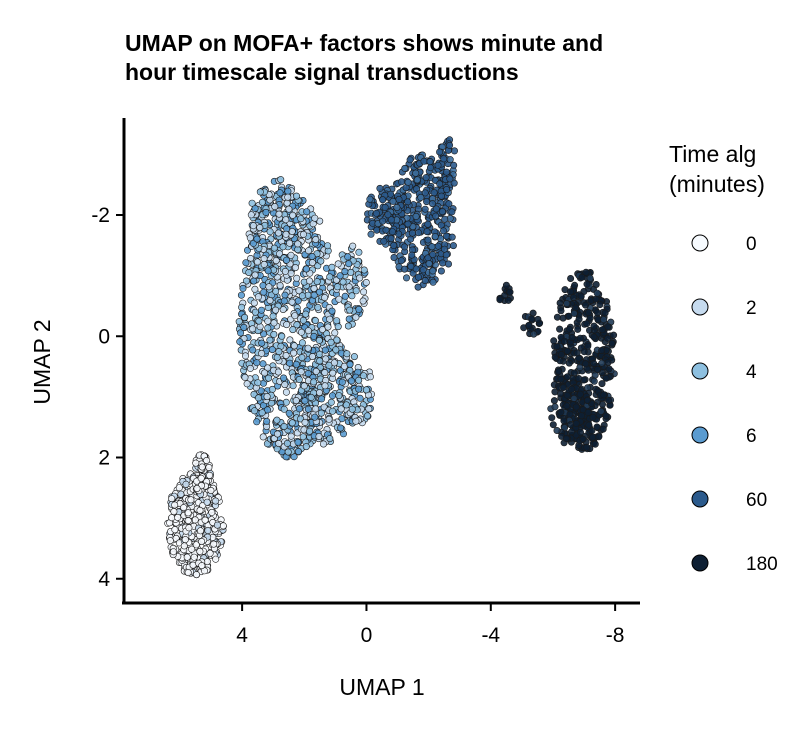 This screenshot has width=803, height=732. What do you see at coordinates (107, 397) in the screenshot?
I see `y-axis-ticks: -2 0 2 4` at bounding box center [107, 397].